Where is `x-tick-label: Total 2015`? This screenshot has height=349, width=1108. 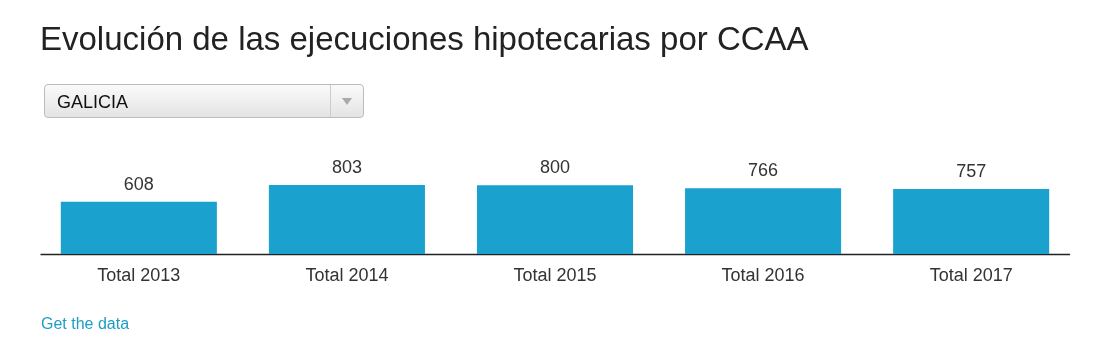 x-tick-label: Total 2015 is located at coordinates (555, 274).